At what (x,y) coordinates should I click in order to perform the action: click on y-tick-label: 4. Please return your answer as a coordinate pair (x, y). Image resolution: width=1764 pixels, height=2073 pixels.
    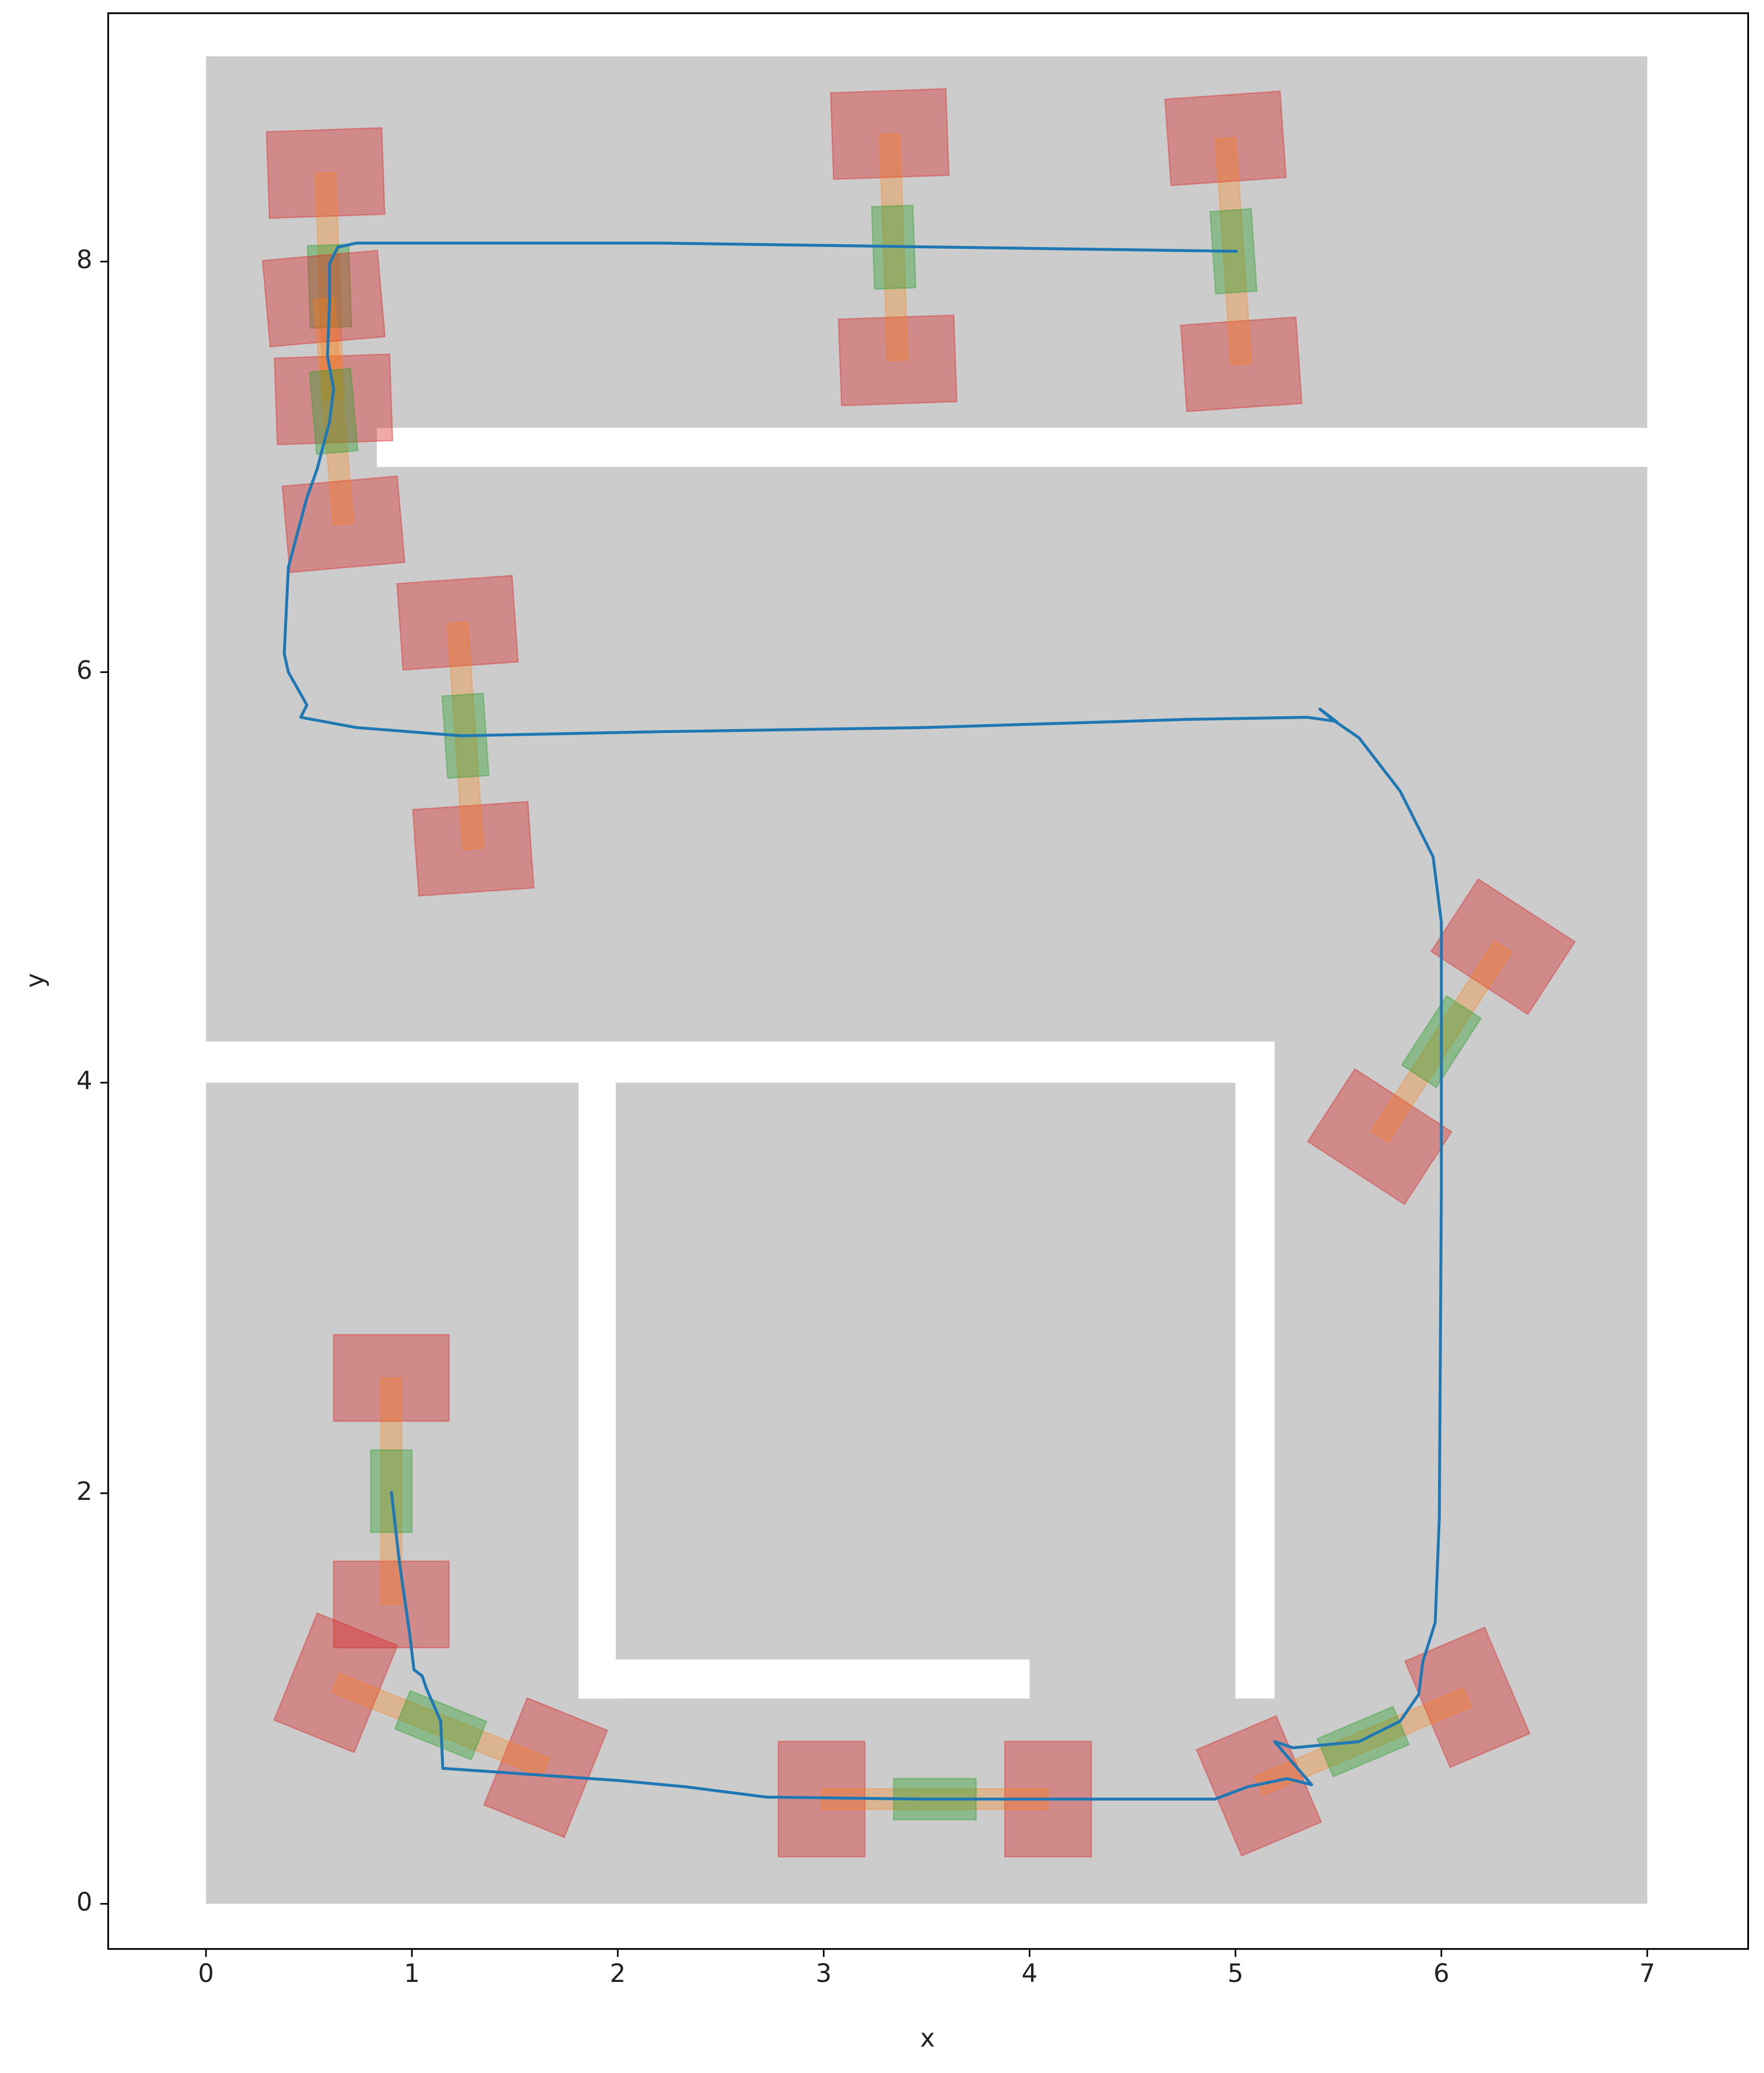
    Looking at the image, I should click on (85, 1081).